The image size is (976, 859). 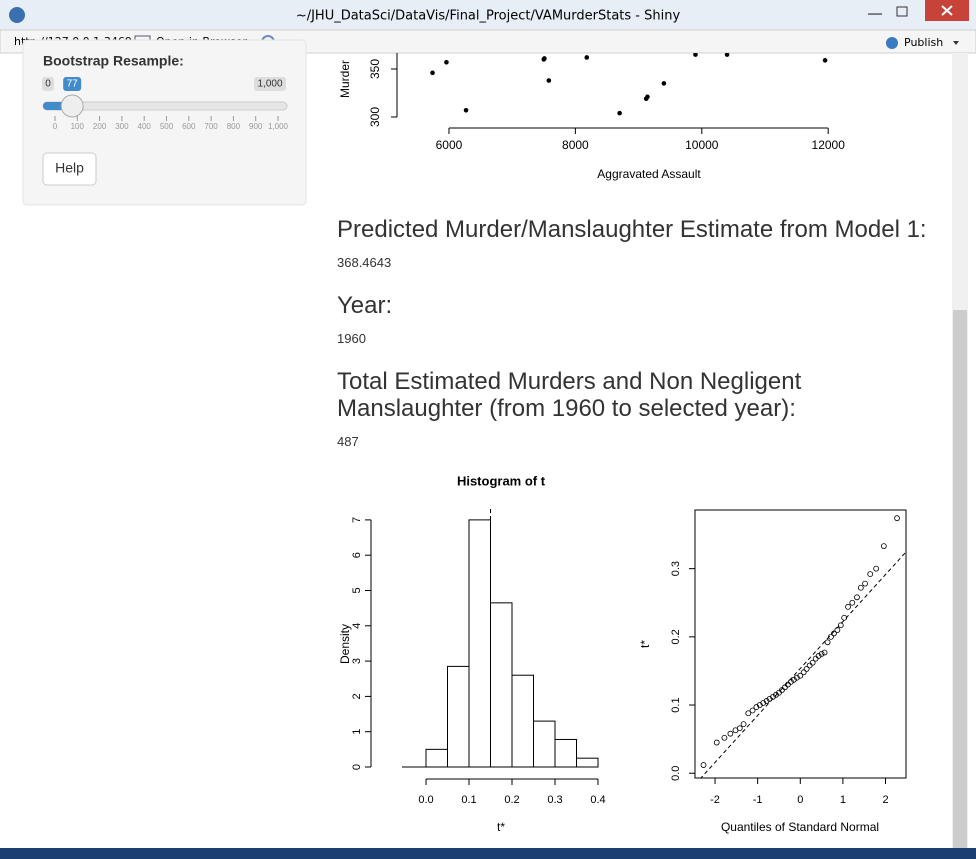 I want to click on plot-title: Histogram of t, so click(x=501, y=480).